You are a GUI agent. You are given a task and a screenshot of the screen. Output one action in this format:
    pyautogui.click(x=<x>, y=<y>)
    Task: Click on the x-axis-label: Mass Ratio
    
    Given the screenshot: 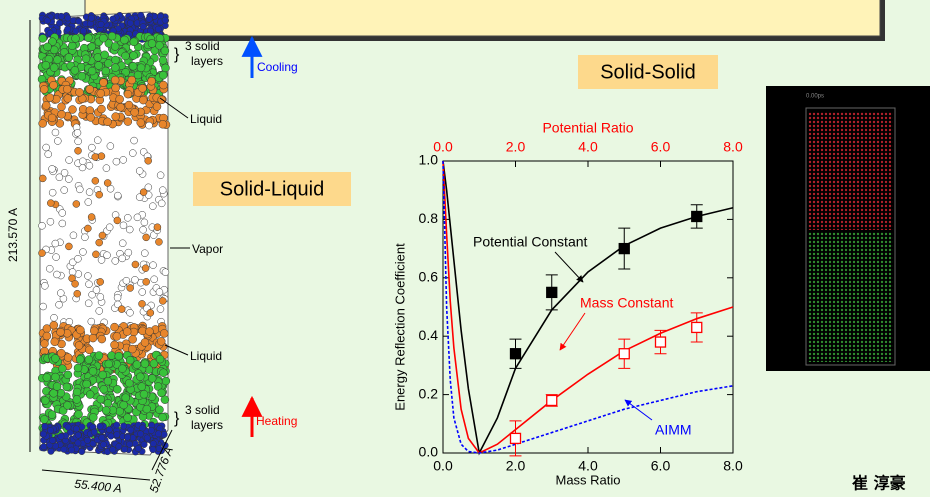 What is the action you would take?
    pyautogui.click(x=587, y=479)
    